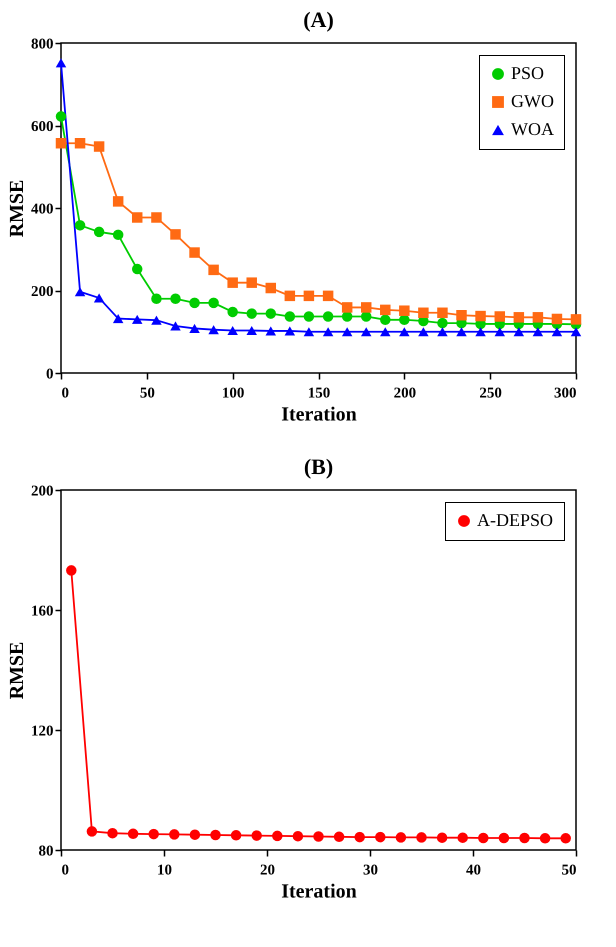  Describe the element at coordinates (405, 394) in the screenshot. I see `x-tick-label: 200` at that location.